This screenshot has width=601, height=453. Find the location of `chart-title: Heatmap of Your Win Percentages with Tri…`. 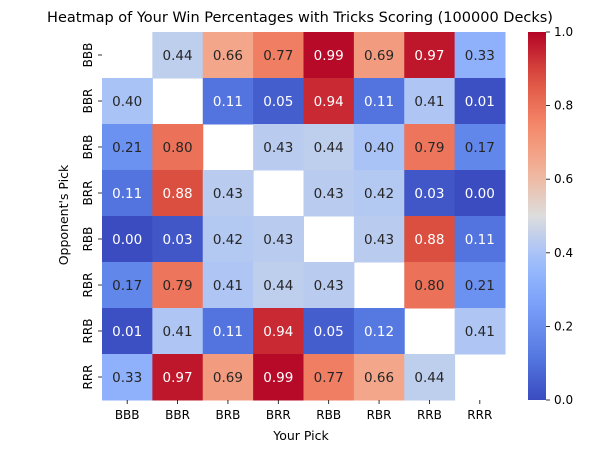

chart-title: Heatmap of Your Win Percentages with Tri… is located at coordinates (300, 18).